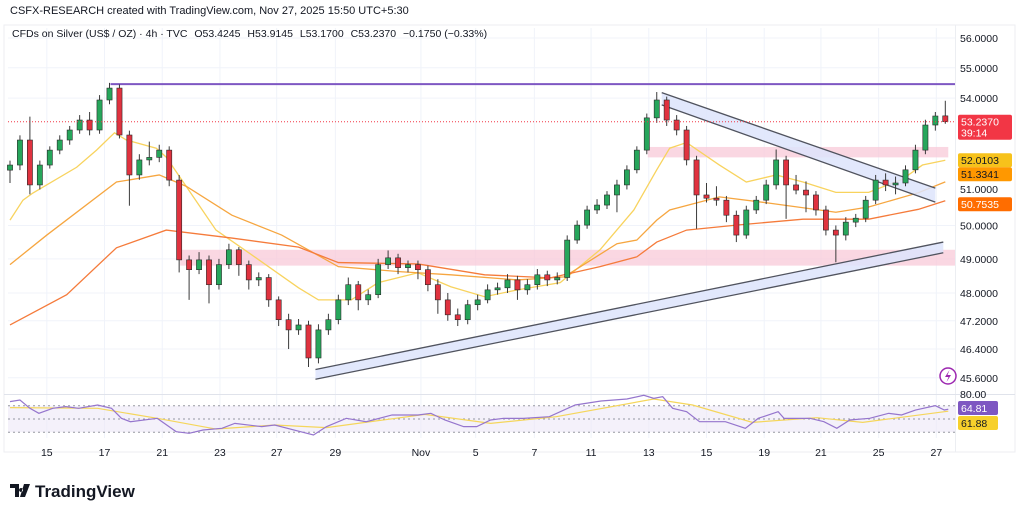 The height and width of the screenshot is (516, 1024). I want to click on last-price-badge, so click(985, 127).